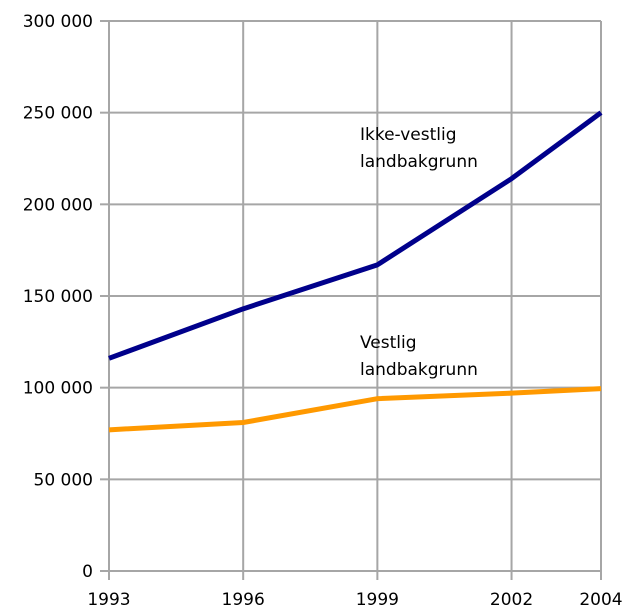 This screenshot has height=611, width=639. I want to click on series-label-ikke-vestlig: Ikke-vestlig landbakgrunn, so click(419, 148).